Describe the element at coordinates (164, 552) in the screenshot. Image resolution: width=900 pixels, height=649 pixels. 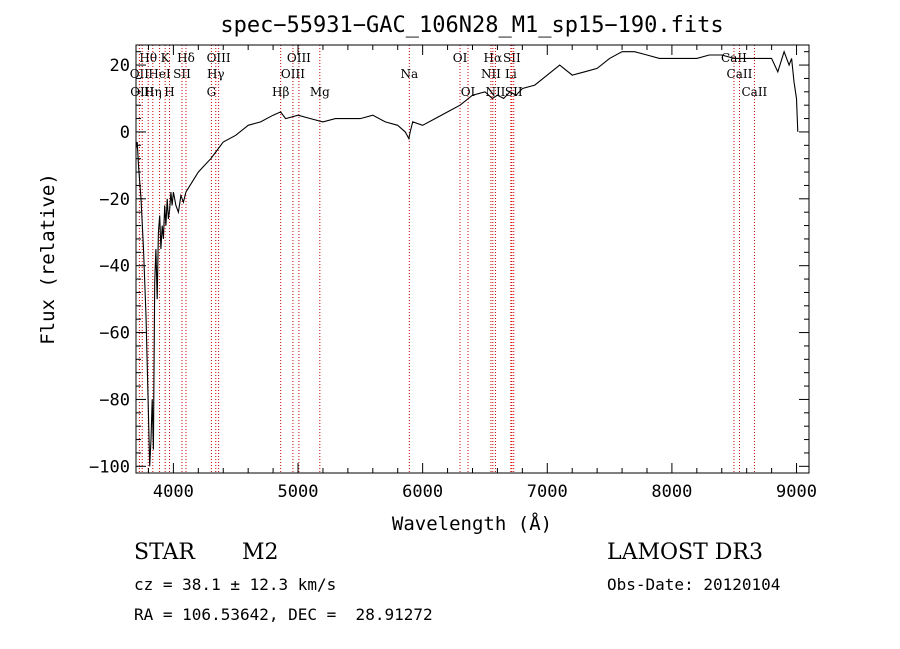
I see `object-class: STAR` at that location.